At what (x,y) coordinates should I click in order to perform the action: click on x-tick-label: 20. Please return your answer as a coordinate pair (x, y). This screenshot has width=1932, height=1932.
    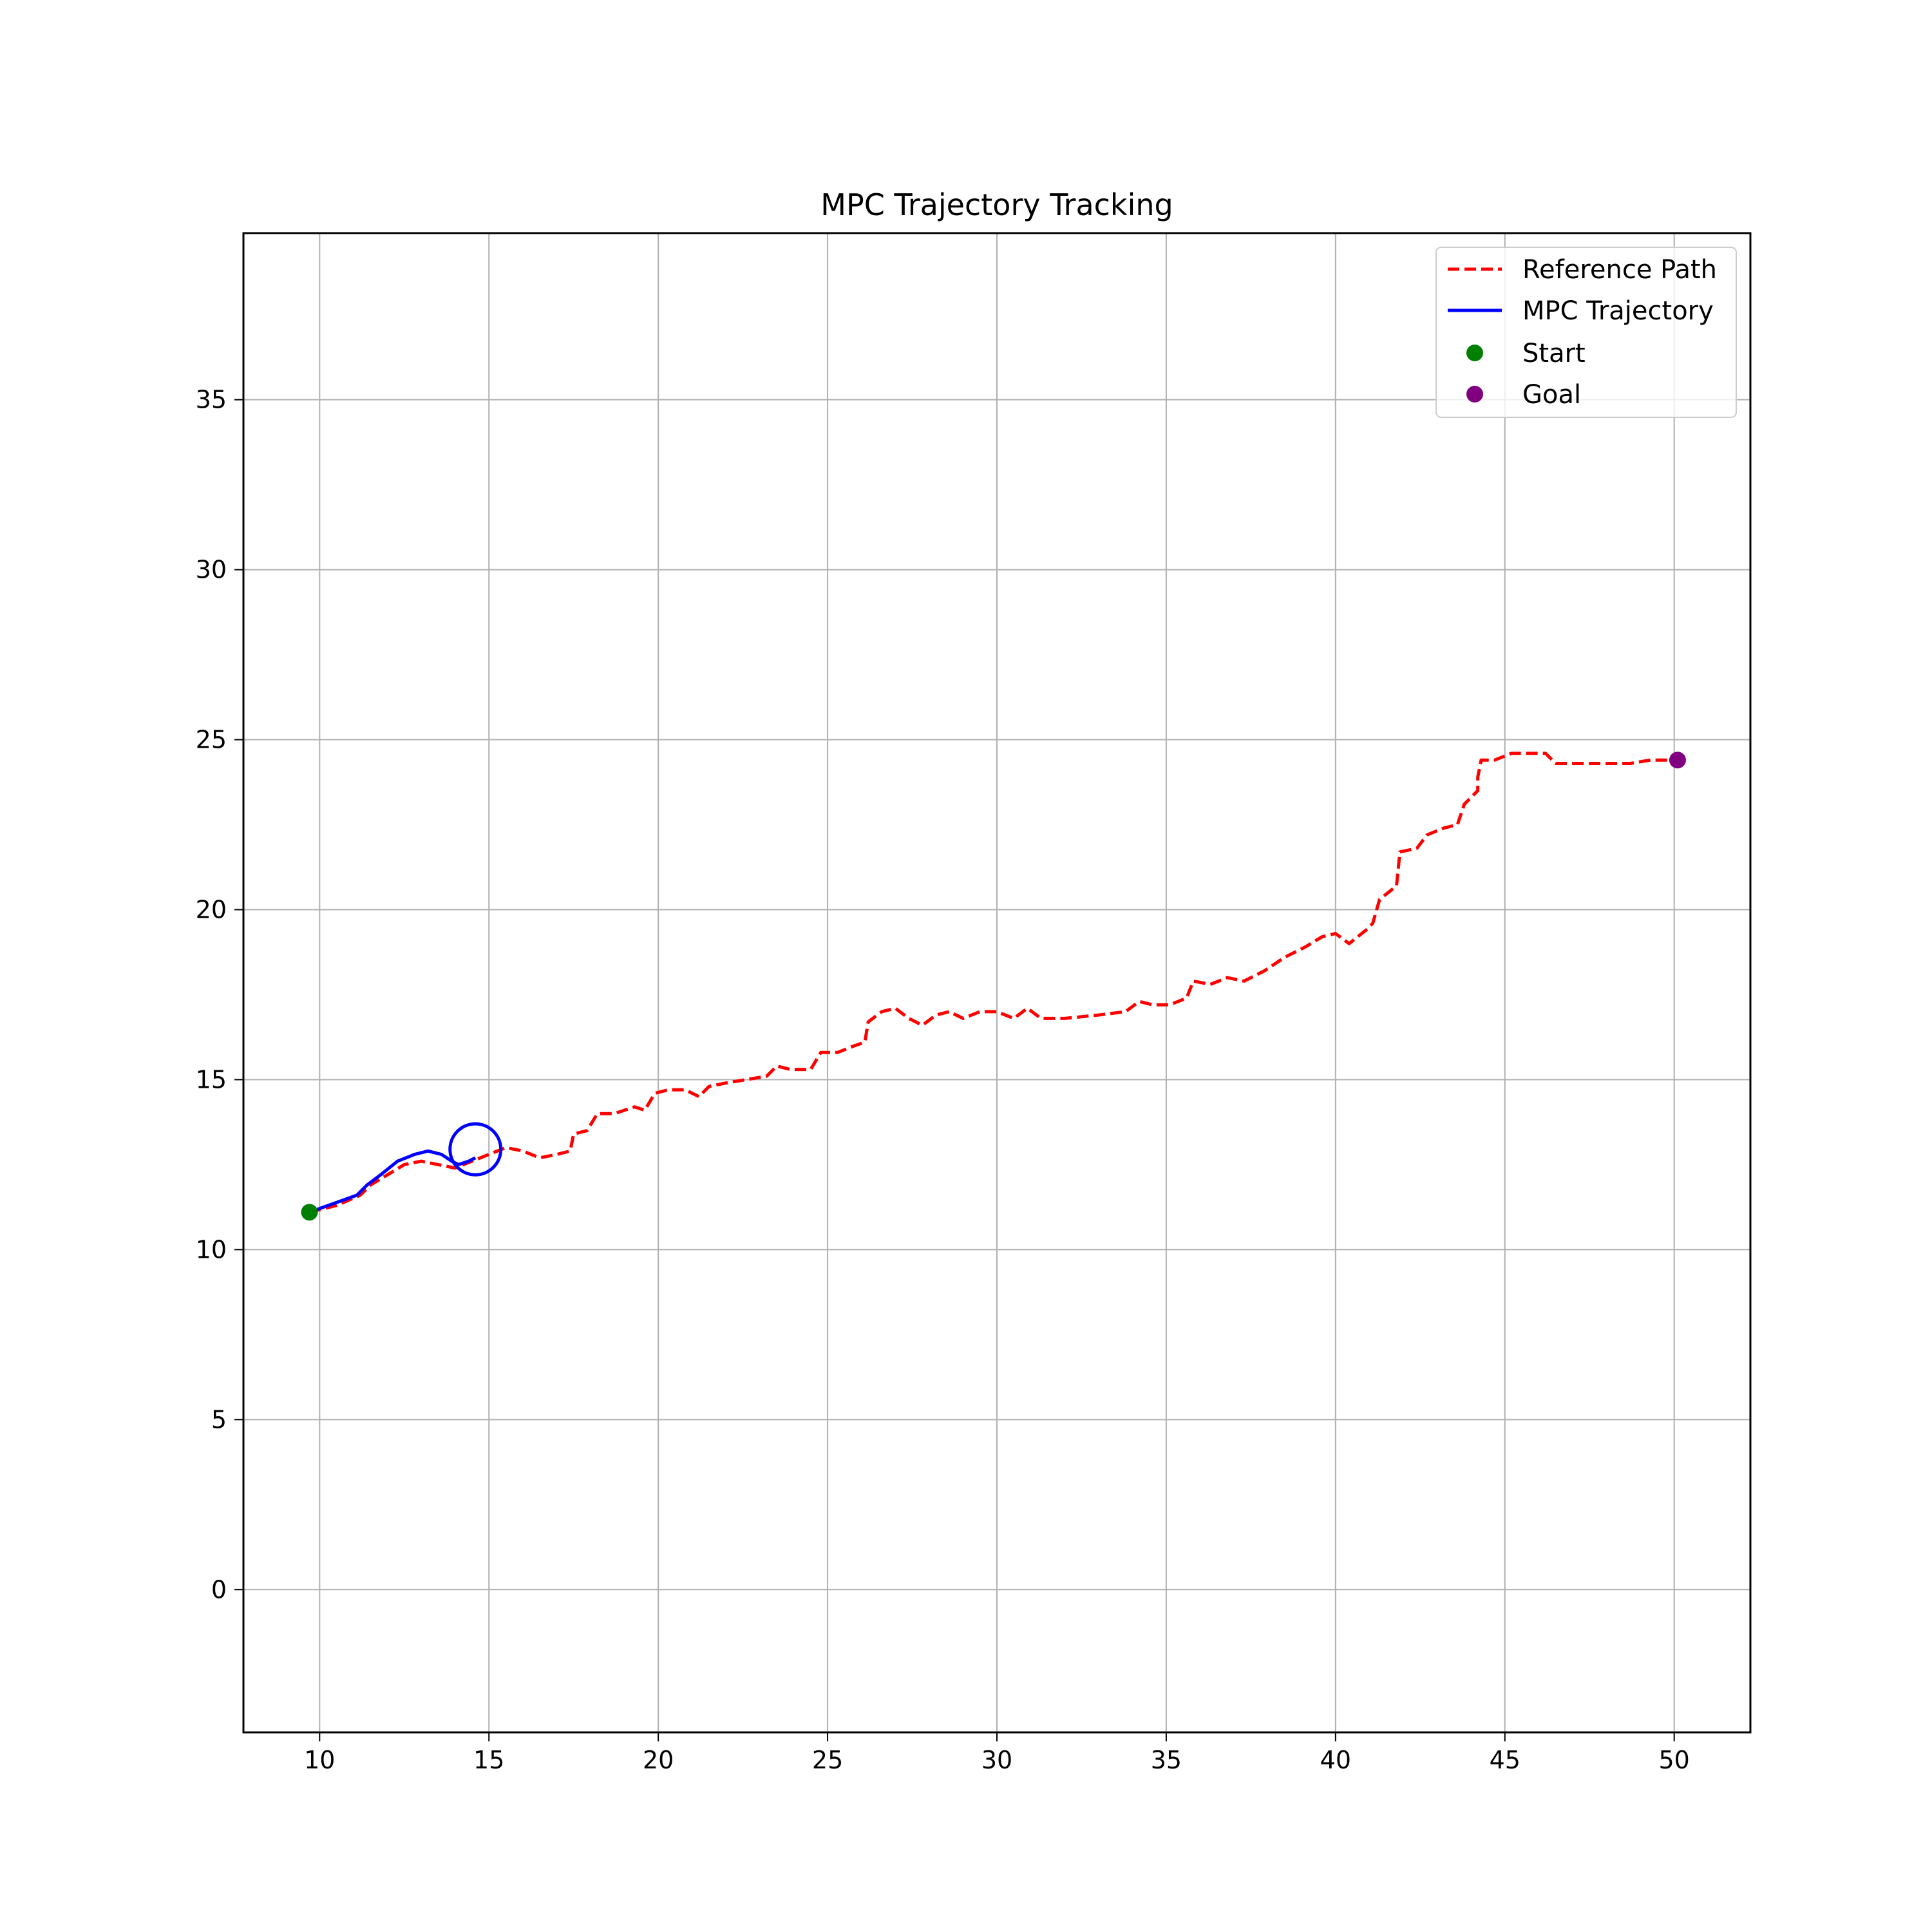
    Looking at the image, I should click on (658, 1760).